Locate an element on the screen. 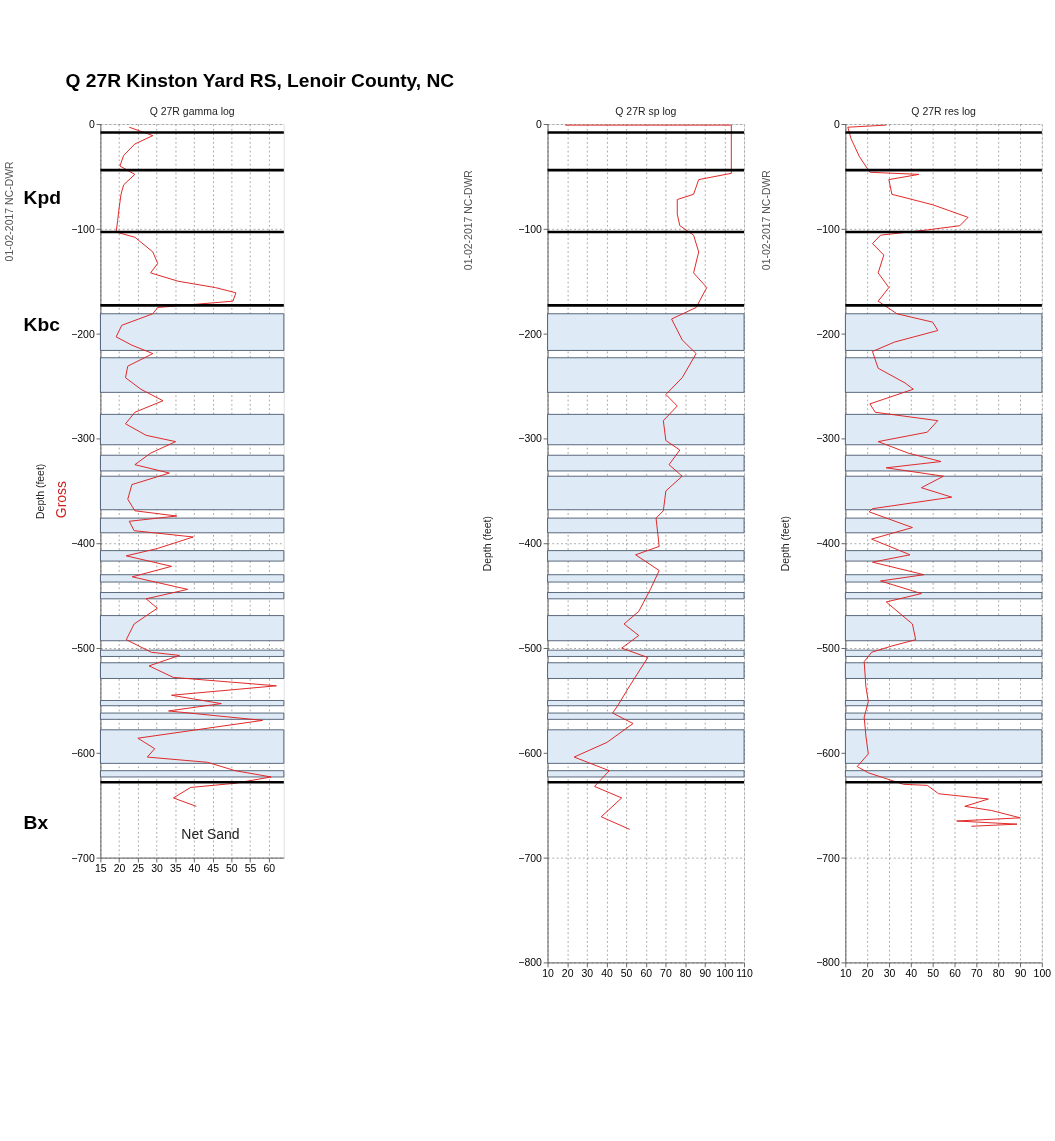  x-tick-label: 15 is located at coordinates (101, 869).